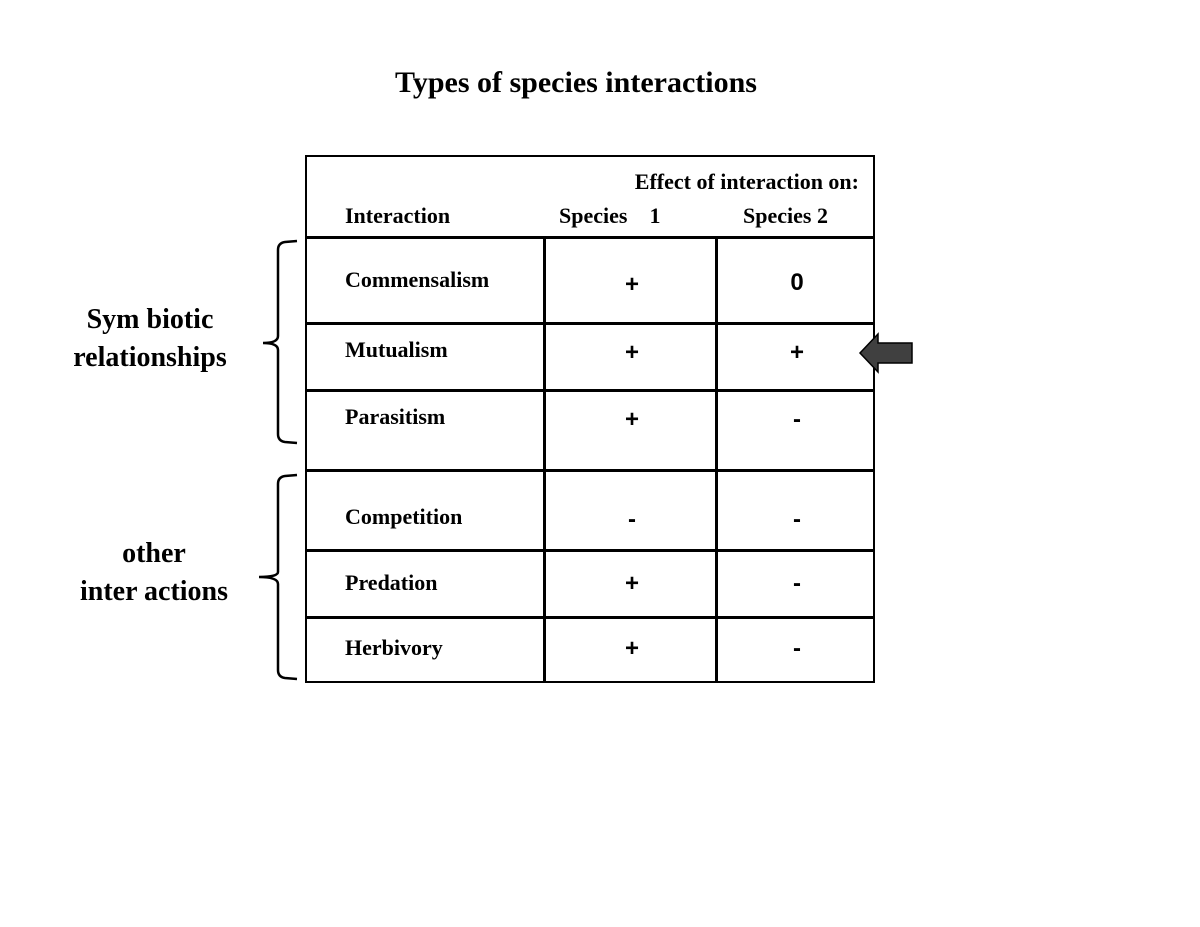  I want to click on table-row: Parasitism + -, so click(590, 432).